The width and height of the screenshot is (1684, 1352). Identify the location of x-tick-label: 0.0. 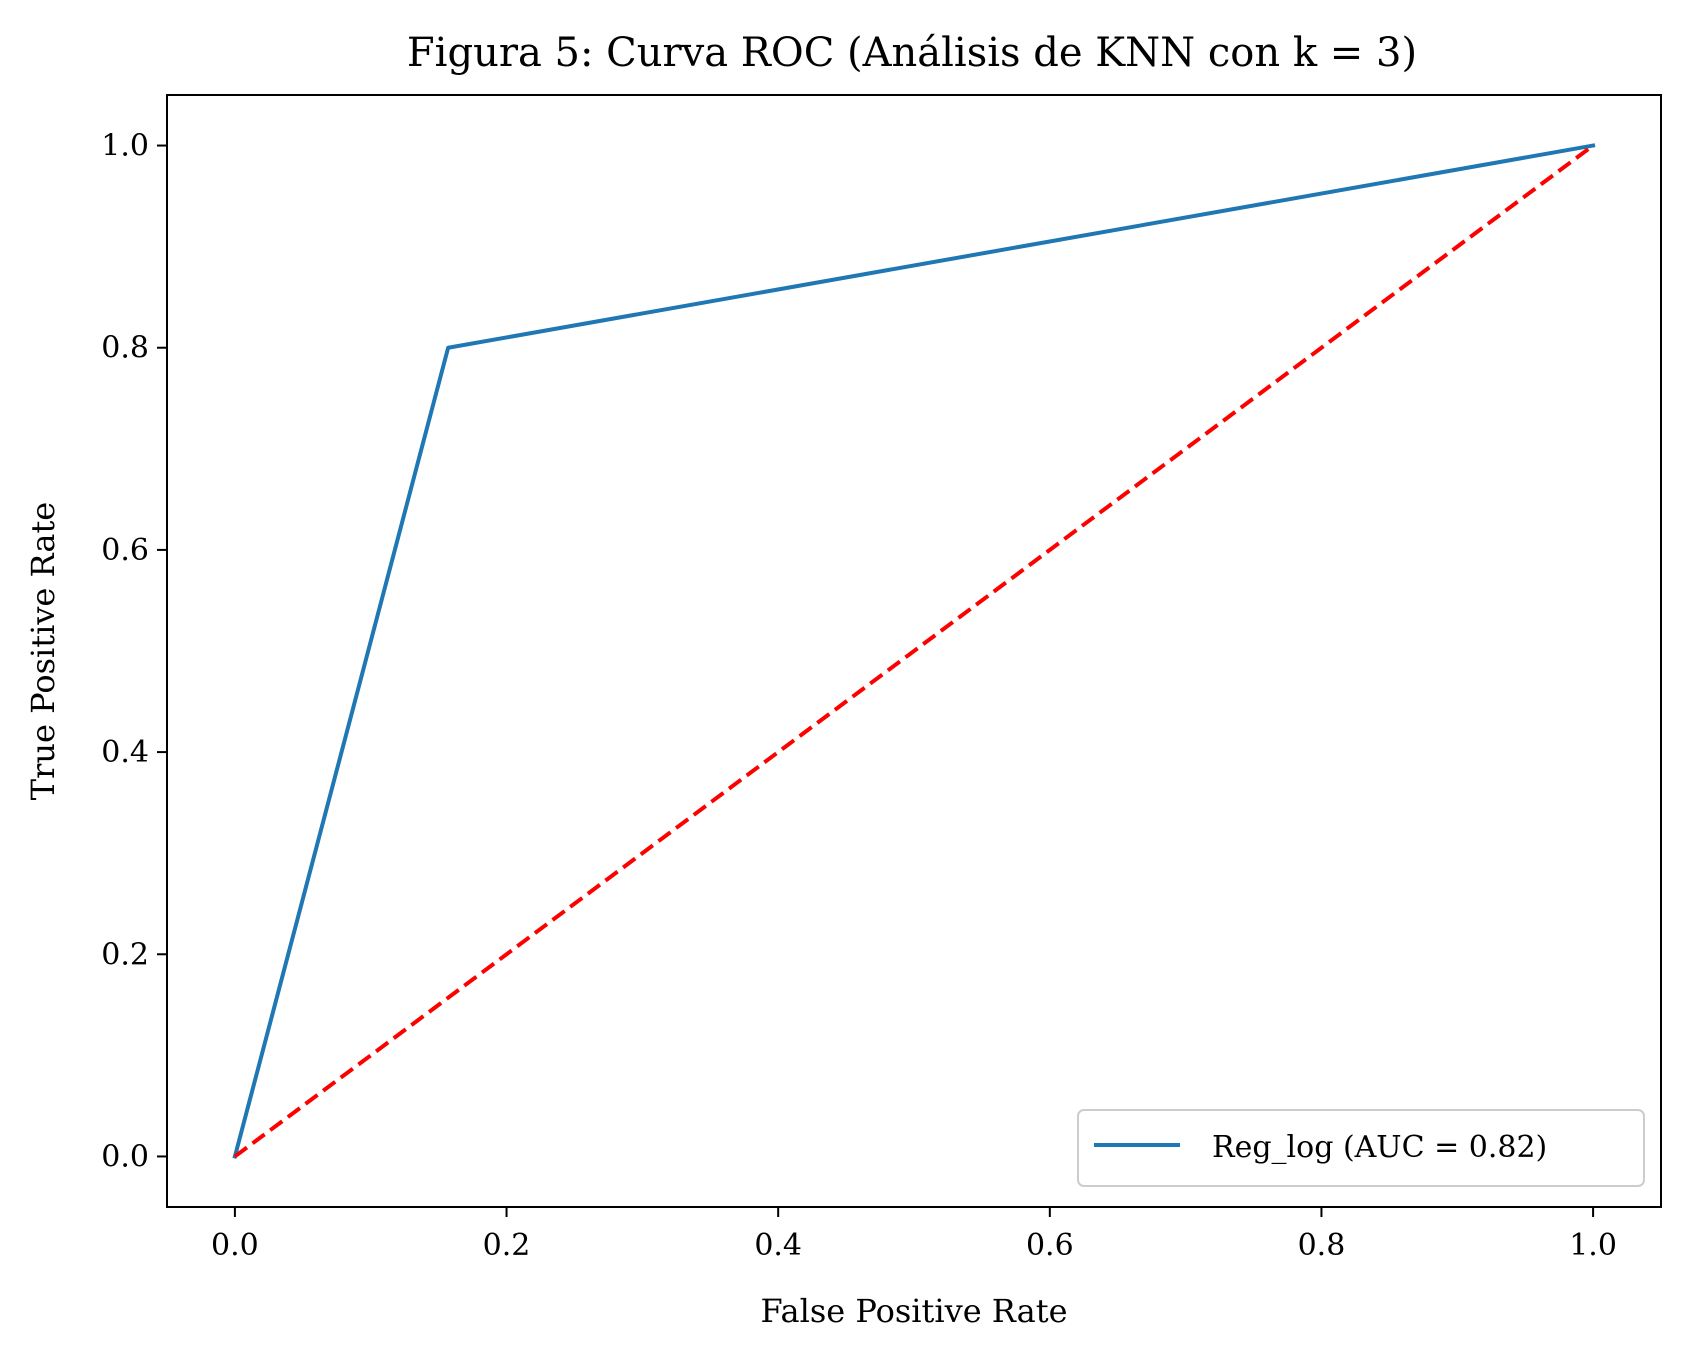
(235, 1245).